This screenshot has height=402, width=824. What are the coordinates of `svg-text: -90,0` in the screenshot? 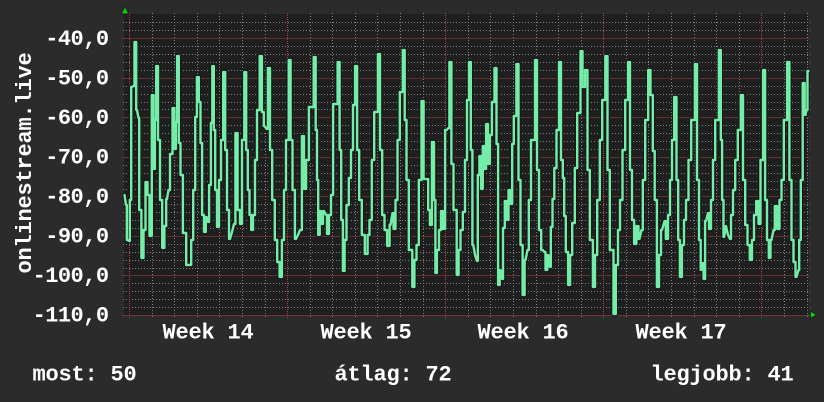 It's located at (76, 237).